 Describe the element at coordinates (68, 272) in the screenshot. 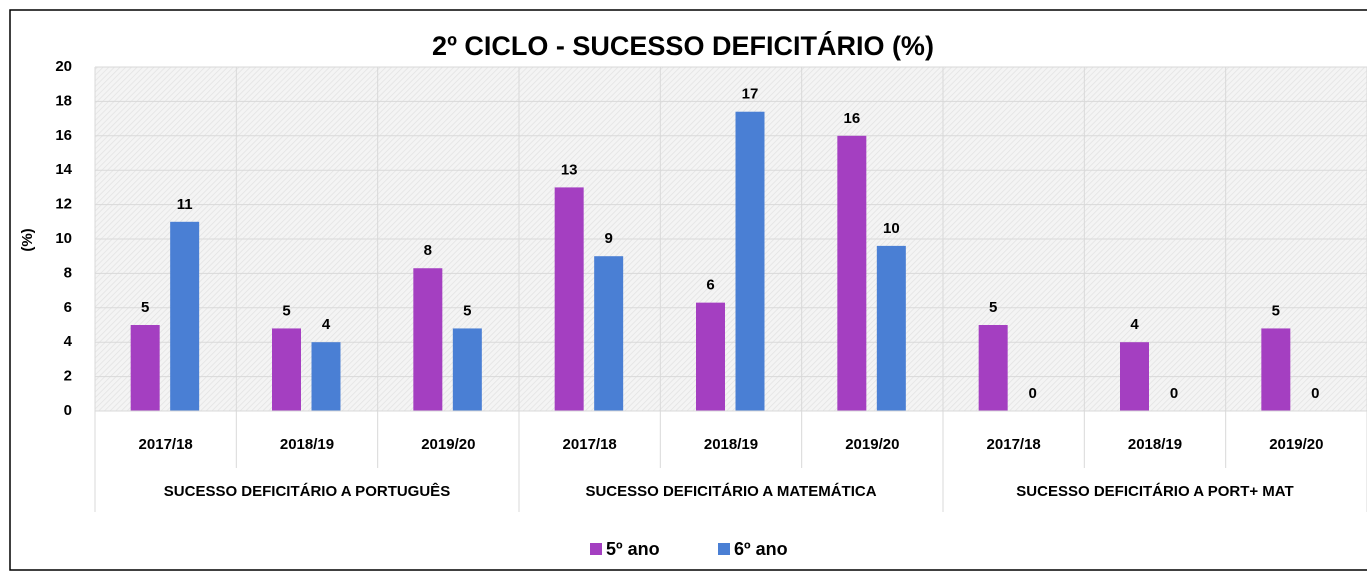

I see `y-tick-label: 8` at that location.